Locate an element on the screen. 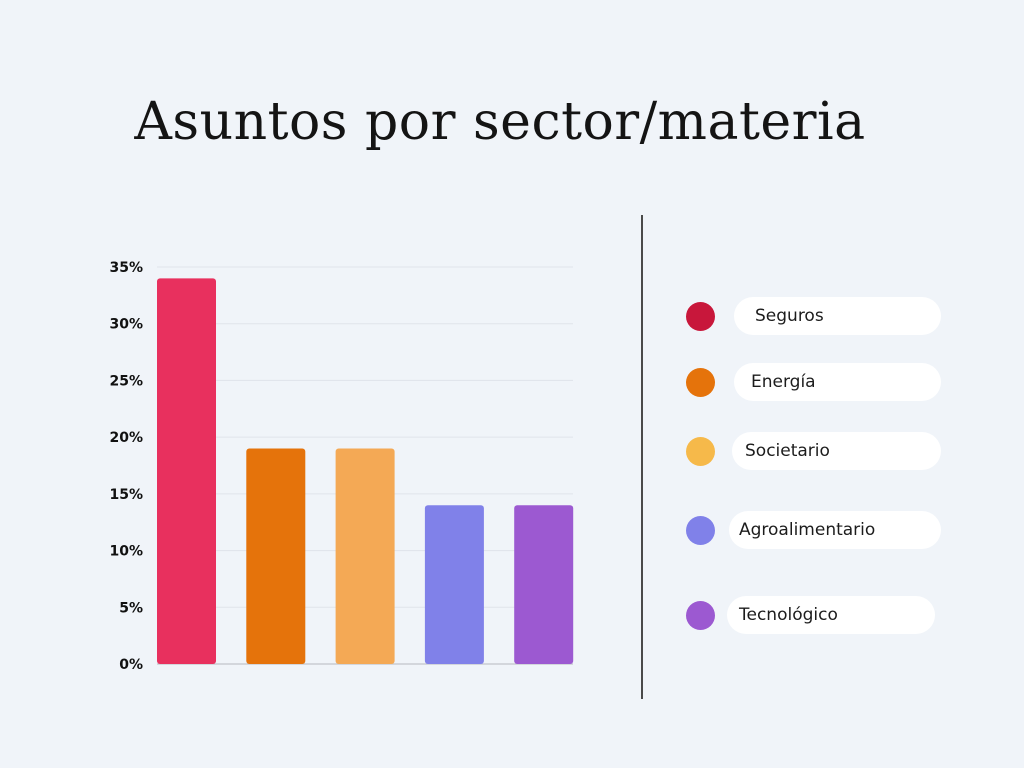 The width and height of the screenshot is (1024, 768). legend-pill-societario is located at coordinates (836, 451).